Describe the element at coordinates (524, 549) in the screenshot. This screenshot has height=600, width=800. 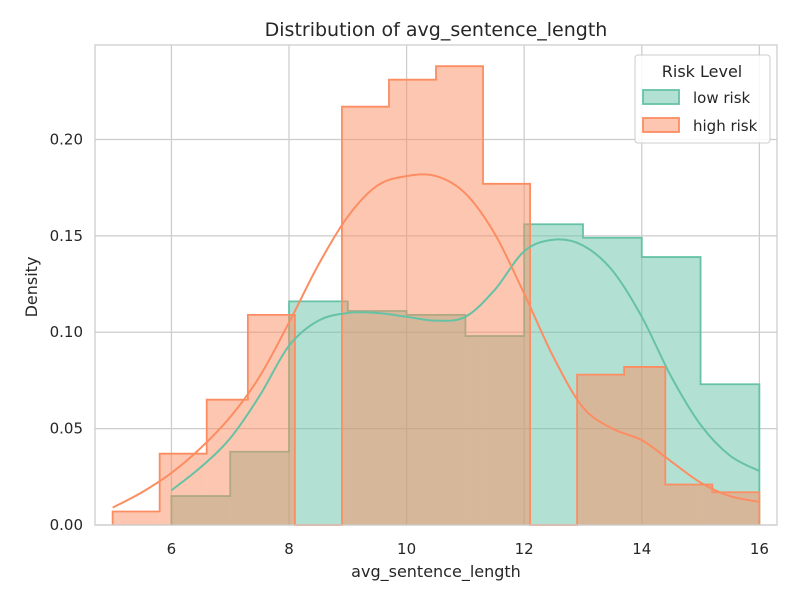
I see `x-tick-label: 12` at that location.